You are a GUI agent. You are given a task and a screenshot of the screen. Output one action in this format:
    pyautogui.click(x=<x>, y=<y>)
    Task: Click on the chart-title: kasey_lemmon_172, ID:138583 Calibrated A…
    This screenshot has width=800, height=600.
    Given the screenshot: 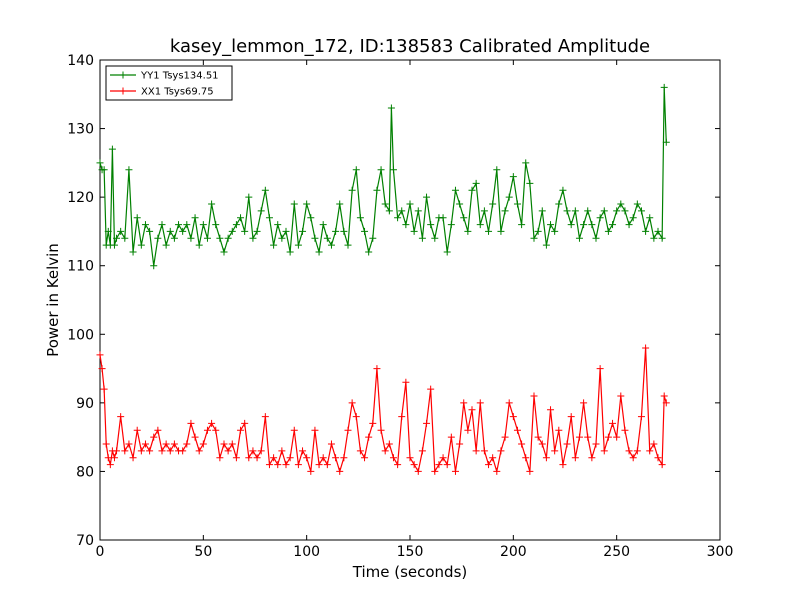 What is the action you would take?
    pyautogui.click(x=410, y=46)
    